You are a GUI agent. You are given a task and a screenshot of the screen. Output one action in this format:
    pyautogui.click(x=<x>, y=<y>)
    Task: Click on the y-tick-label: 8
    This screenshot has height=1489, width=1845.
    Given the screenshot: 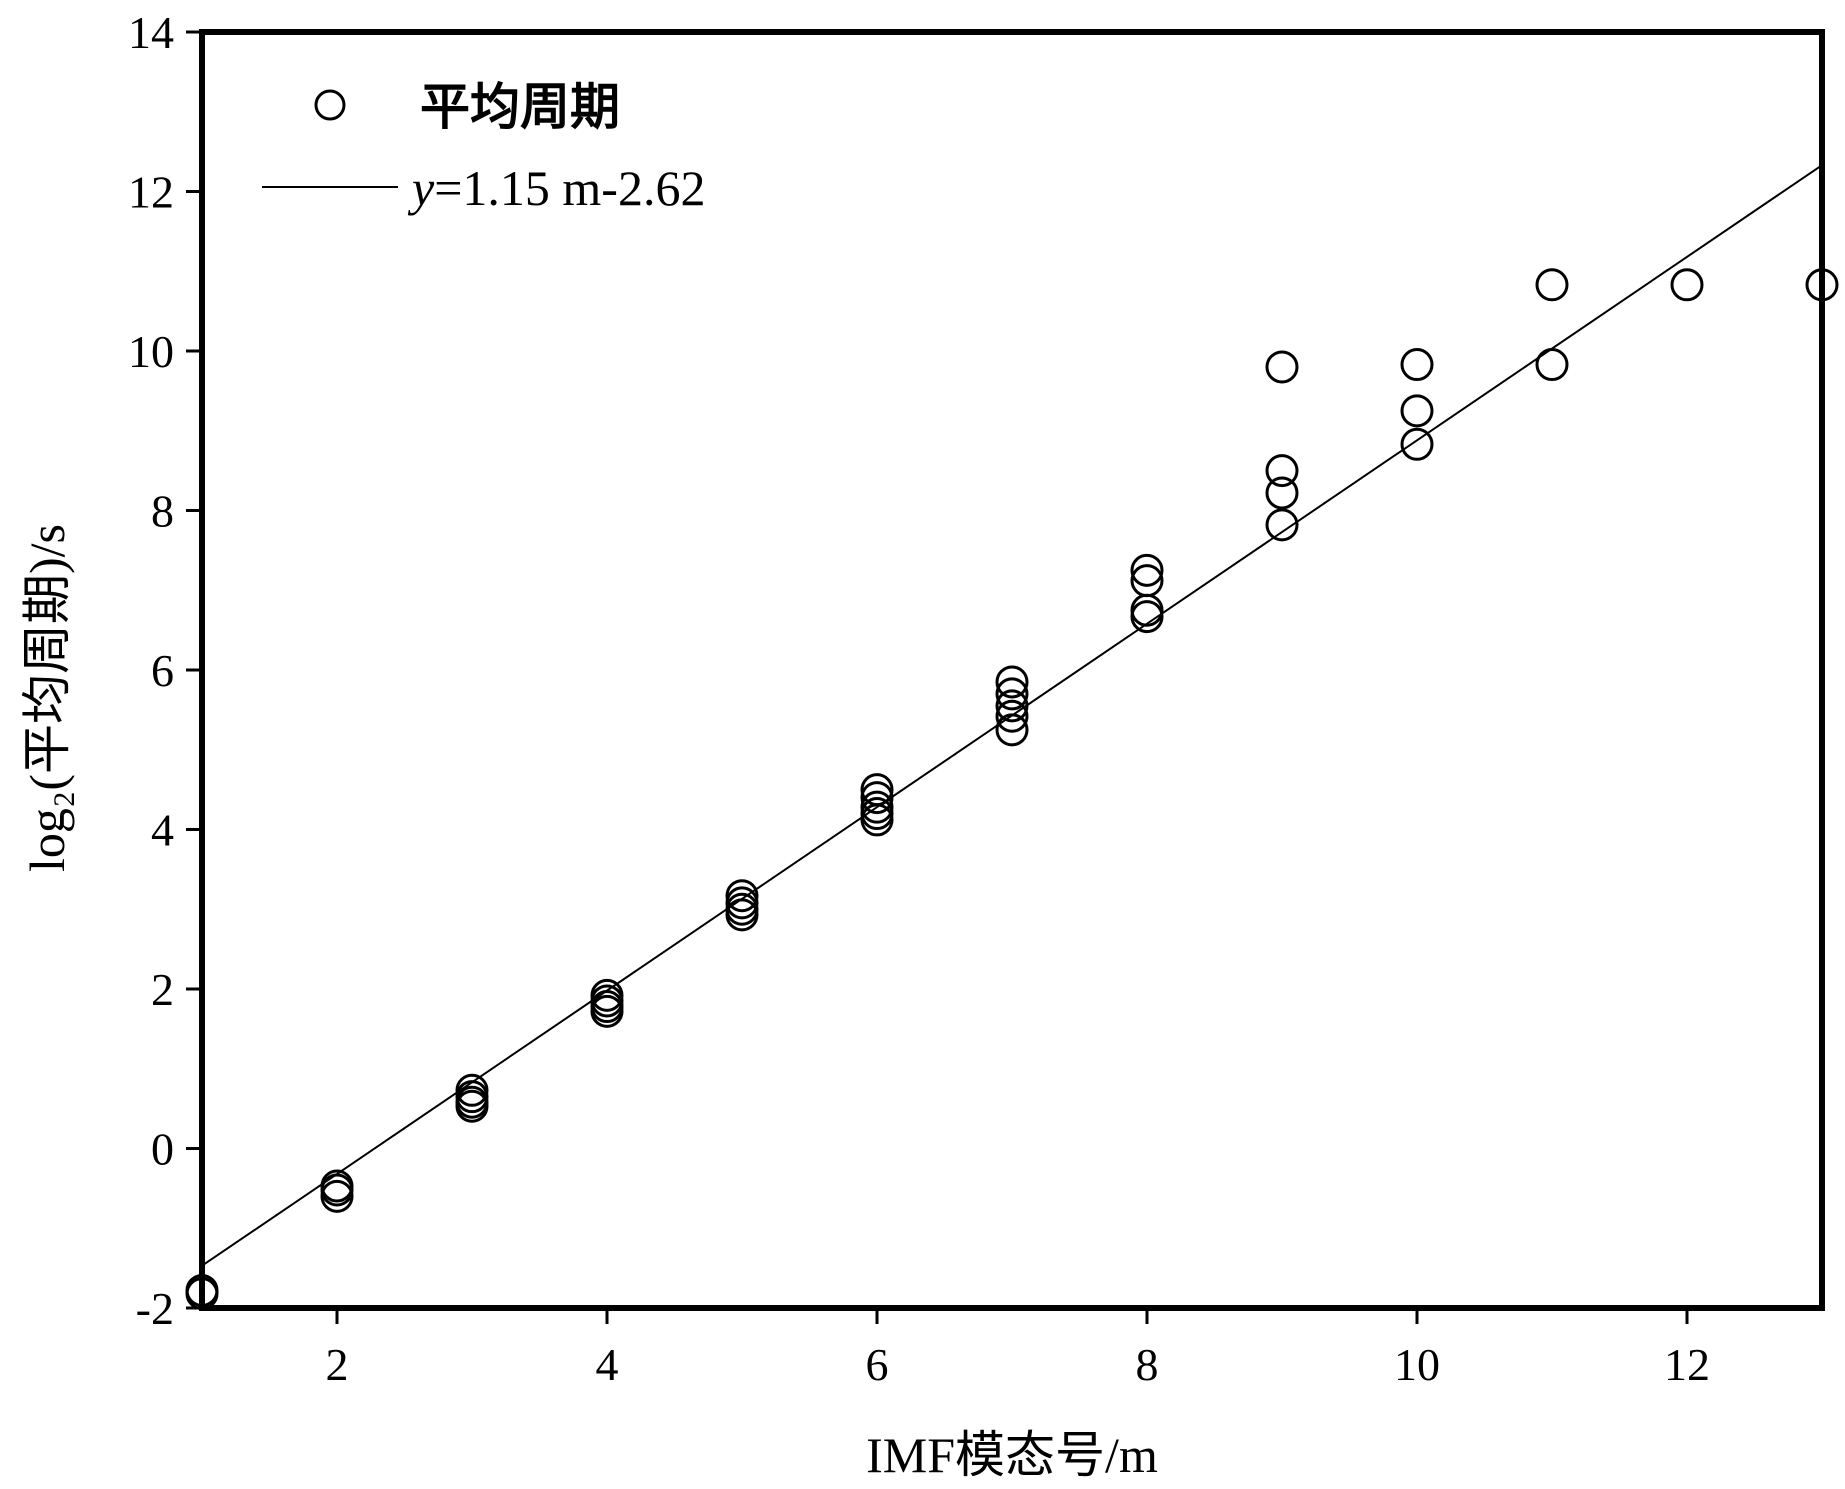 What is the action you would take?
    pyautogui.click(x=162, y=511)
    